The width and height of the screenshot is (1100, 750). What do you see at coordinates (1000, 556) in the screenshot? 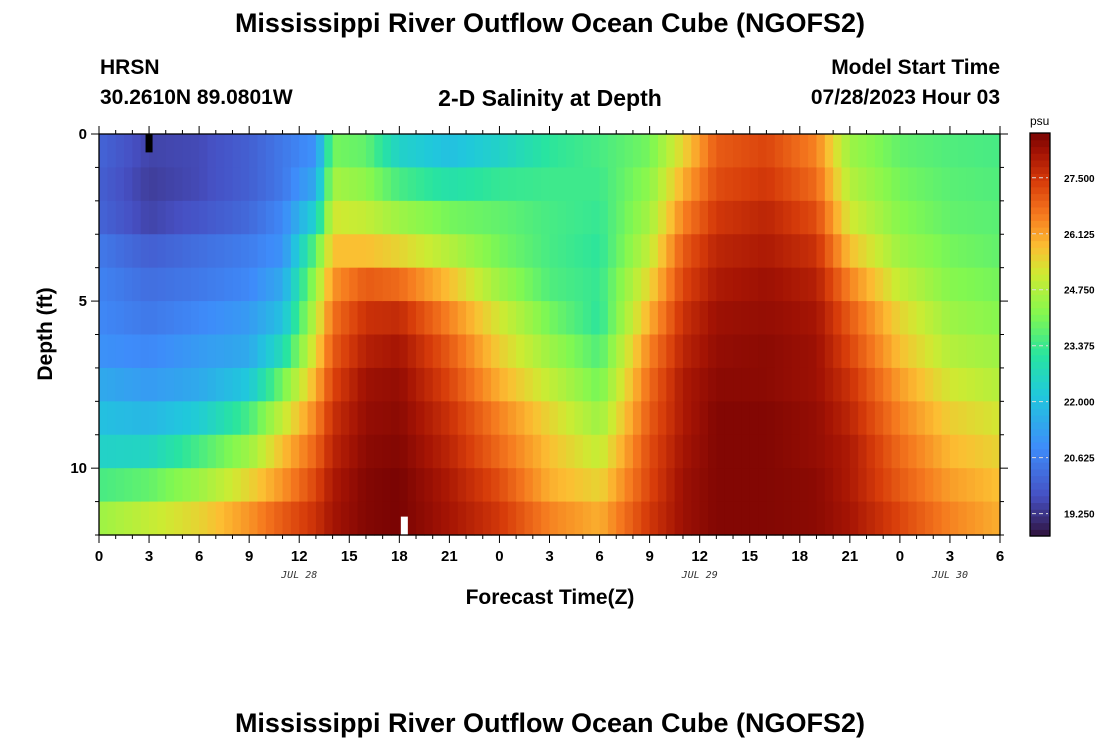
I see `x-tick-label: 6` at bounding box center [1000, 556].